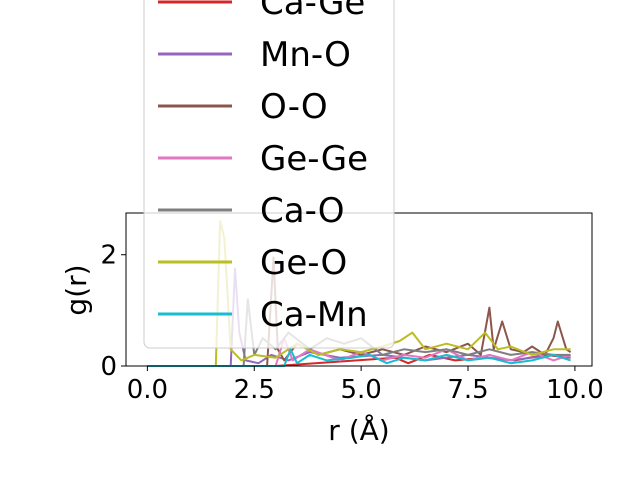  Describe the element at coordinates (294, 107) in the screenshot. I see `legend-label-o-o: O-O` at that location.